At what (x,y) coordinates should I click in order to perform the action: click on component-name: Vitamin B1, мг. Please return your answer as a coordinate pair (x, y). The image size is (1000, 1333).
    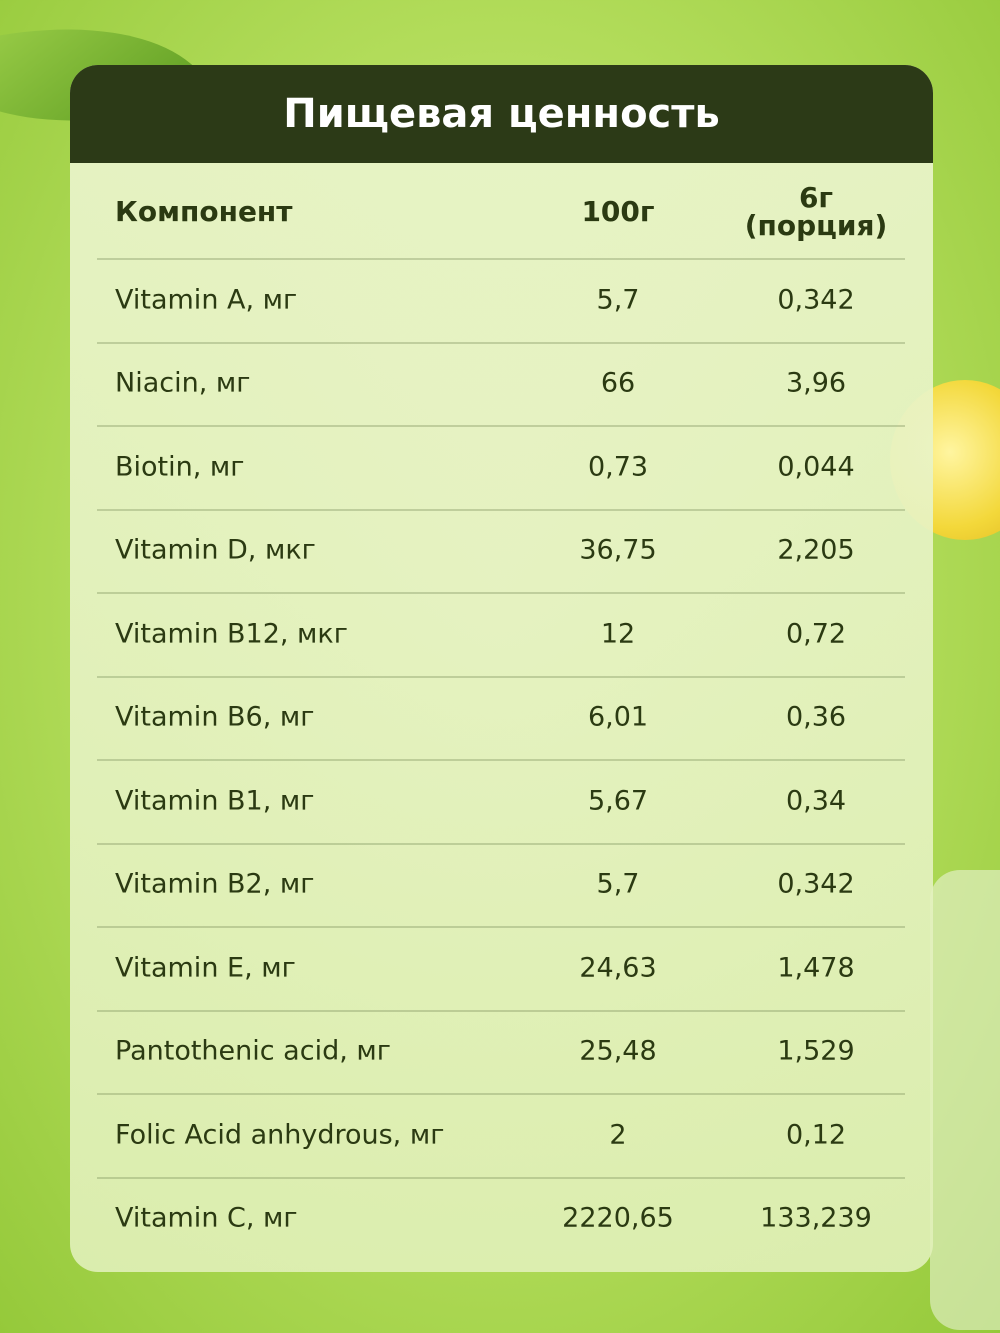
    Looking at the image, I should click on (215, 800).